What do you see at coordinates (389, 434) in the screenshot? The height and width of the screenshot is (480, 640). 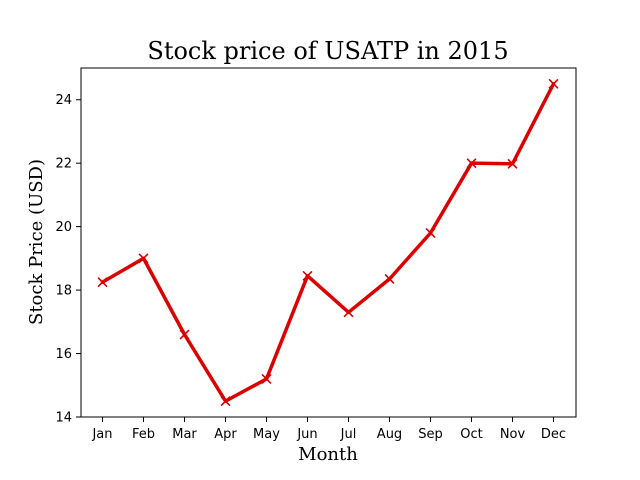 I see `x-tick-label-aug: Aug` at bounding box center [389, 434].